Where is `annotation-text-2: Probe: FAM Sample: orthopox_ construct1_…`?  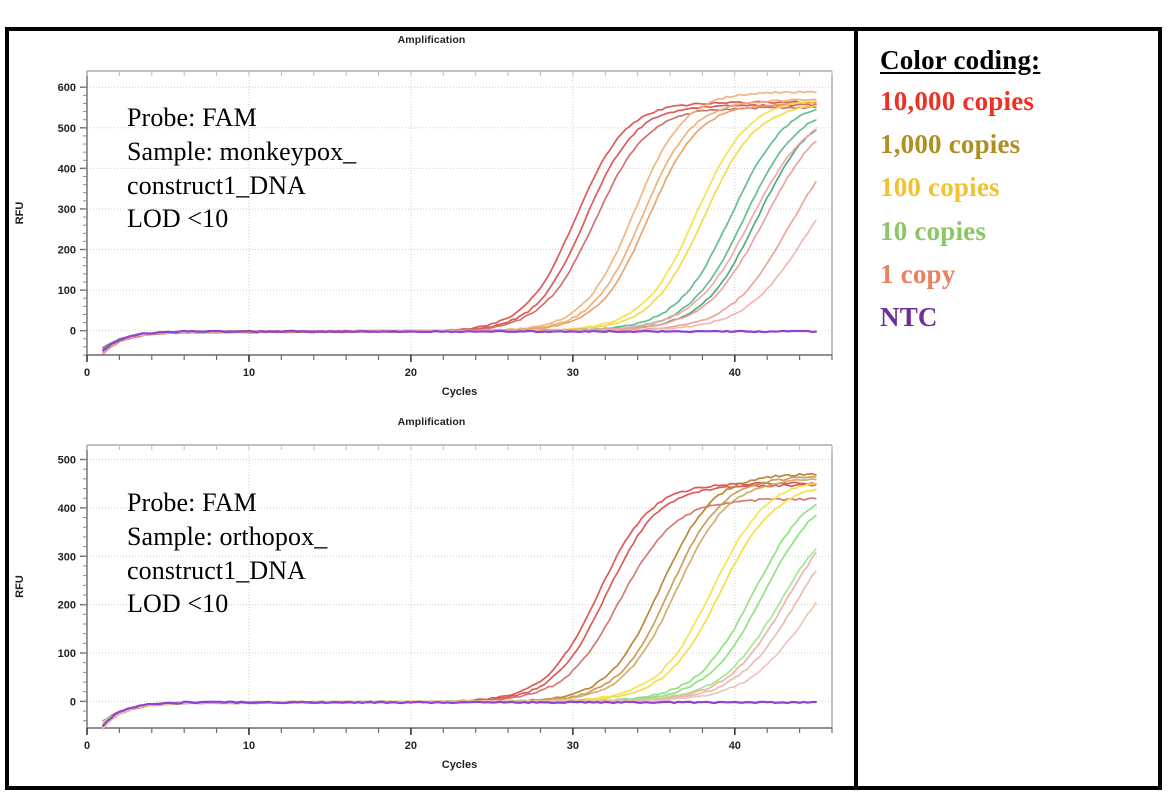
annotation-text-2: Probe: FAM Sample: orthopox_ construct1_… is located at coordinates (227, 553).